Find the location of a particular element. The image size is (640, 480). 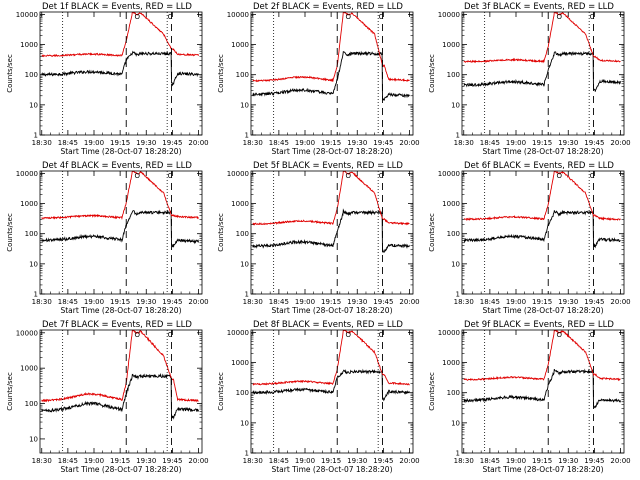

panel-title: Det 1f BLACK = Events, RED = LLD is located at coordinates (117, 7).